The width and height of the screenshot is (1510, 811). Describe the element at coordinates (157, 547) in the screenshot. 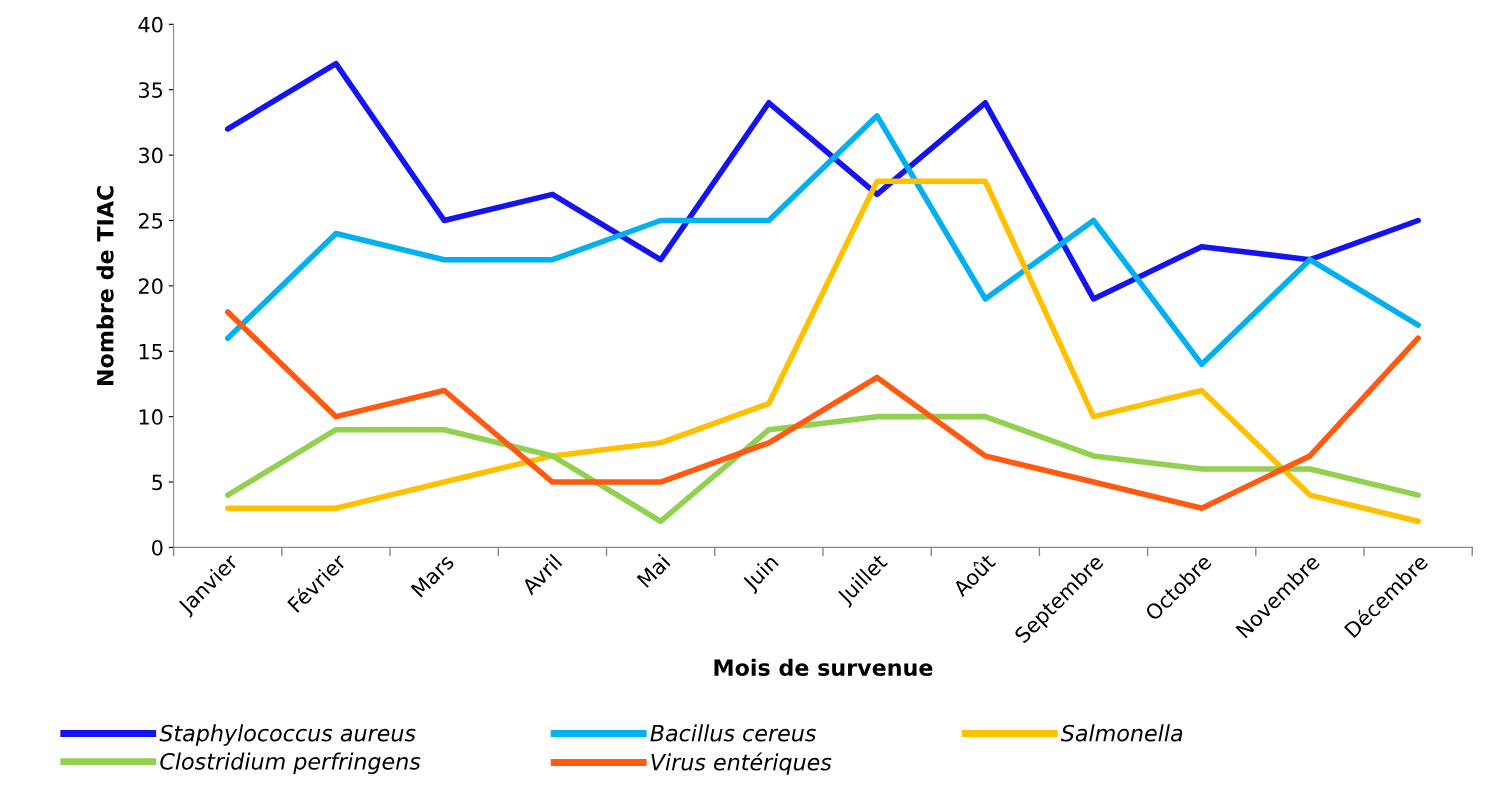

I see `y-tick-label: 0` at that location.